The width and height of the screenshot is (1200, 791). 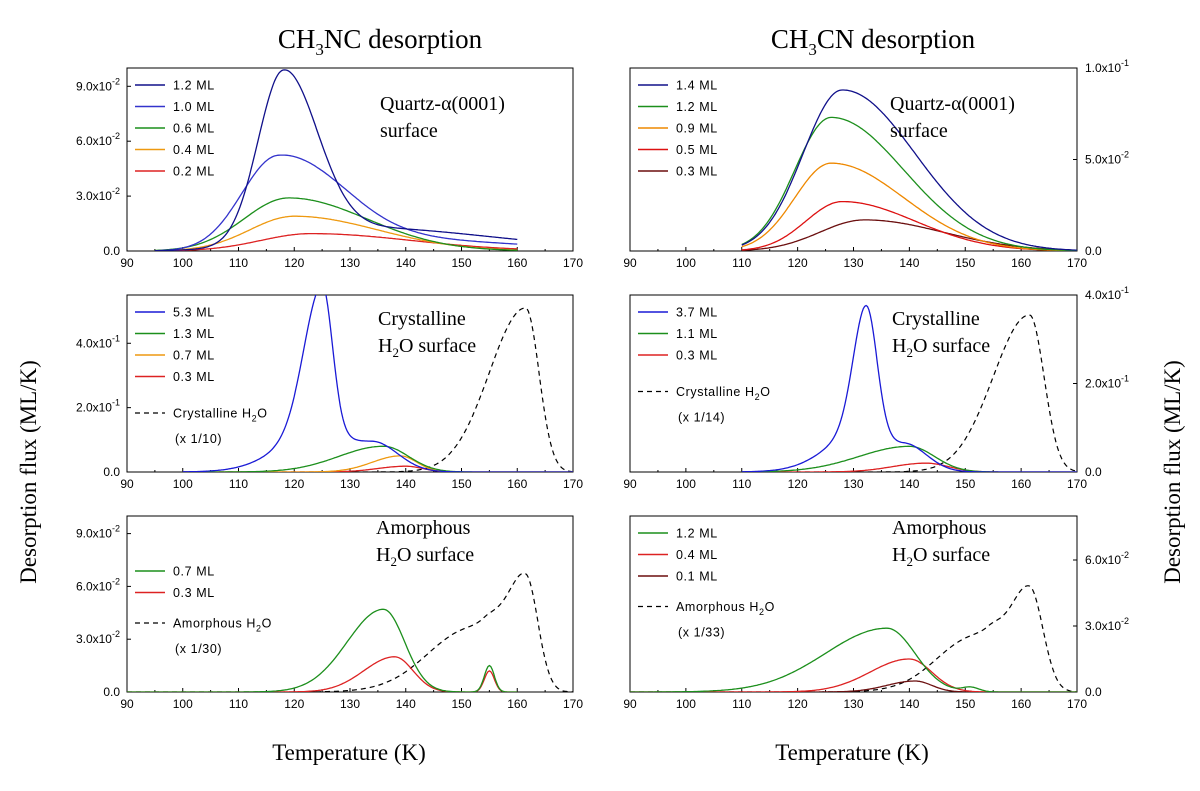 I want to click on legend-label-water: Amorphous H2O, so click(x=725, y=608).